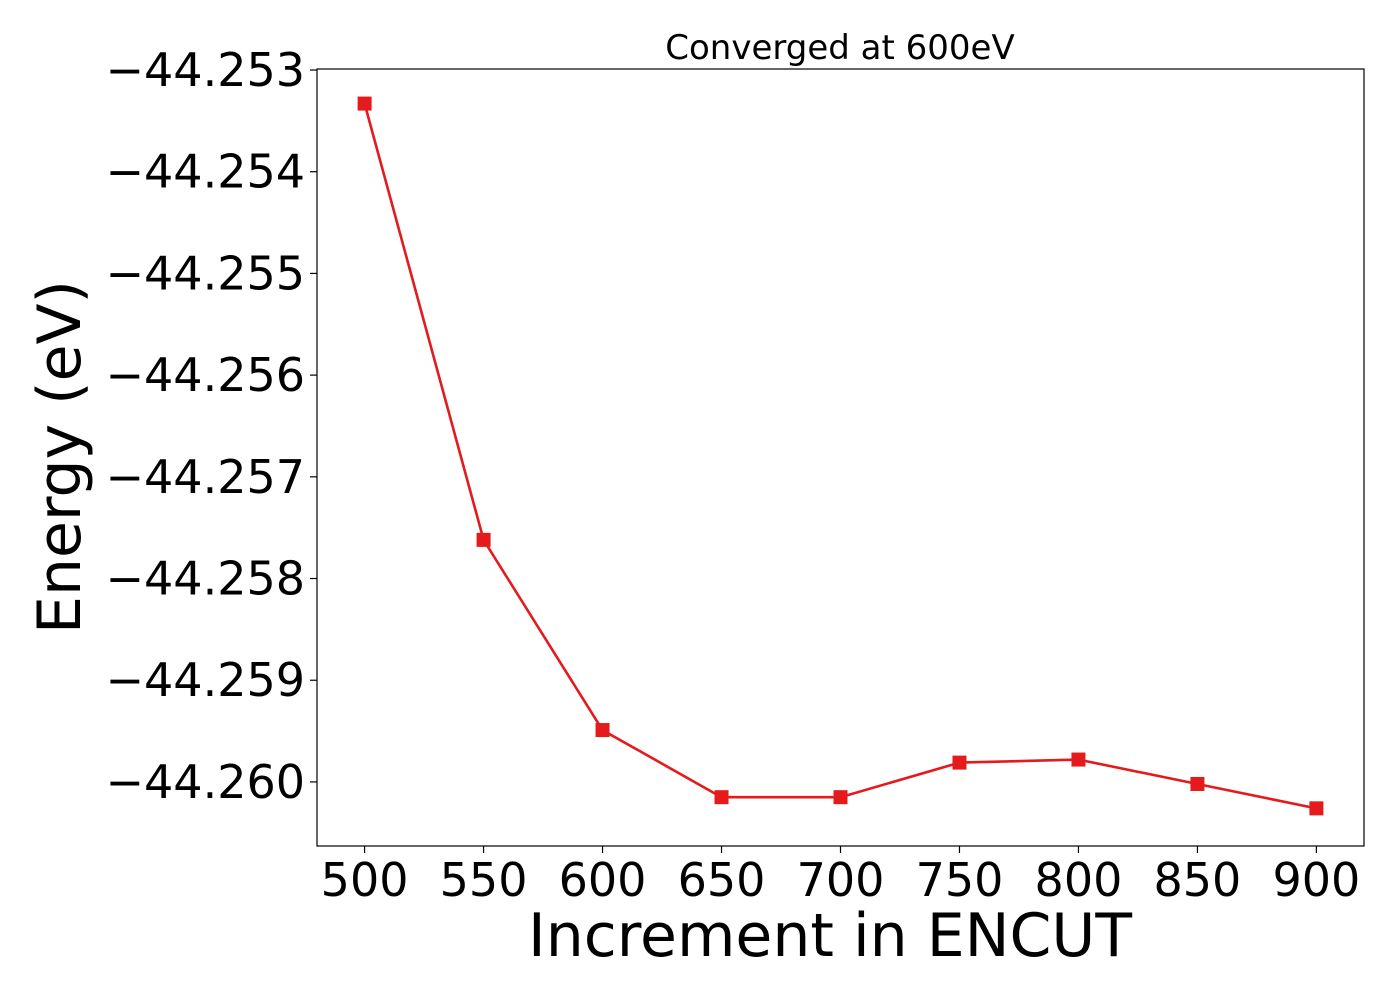  What do you see at coordinates (960, 880) in the screenshot?
I see `x-tick-label: 750` at bounding box center [960, 880].